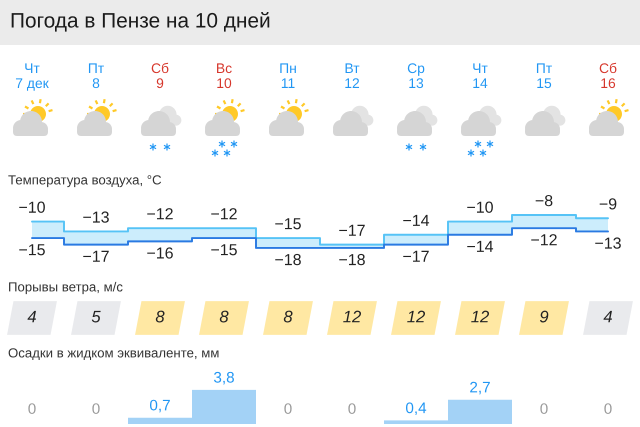 This screenshot has width=640, height=427. What do you see at coordinates (352, 75) in the screenshot?
I see `x-tick-label: Вт 12` at bounding box center [352, 75].